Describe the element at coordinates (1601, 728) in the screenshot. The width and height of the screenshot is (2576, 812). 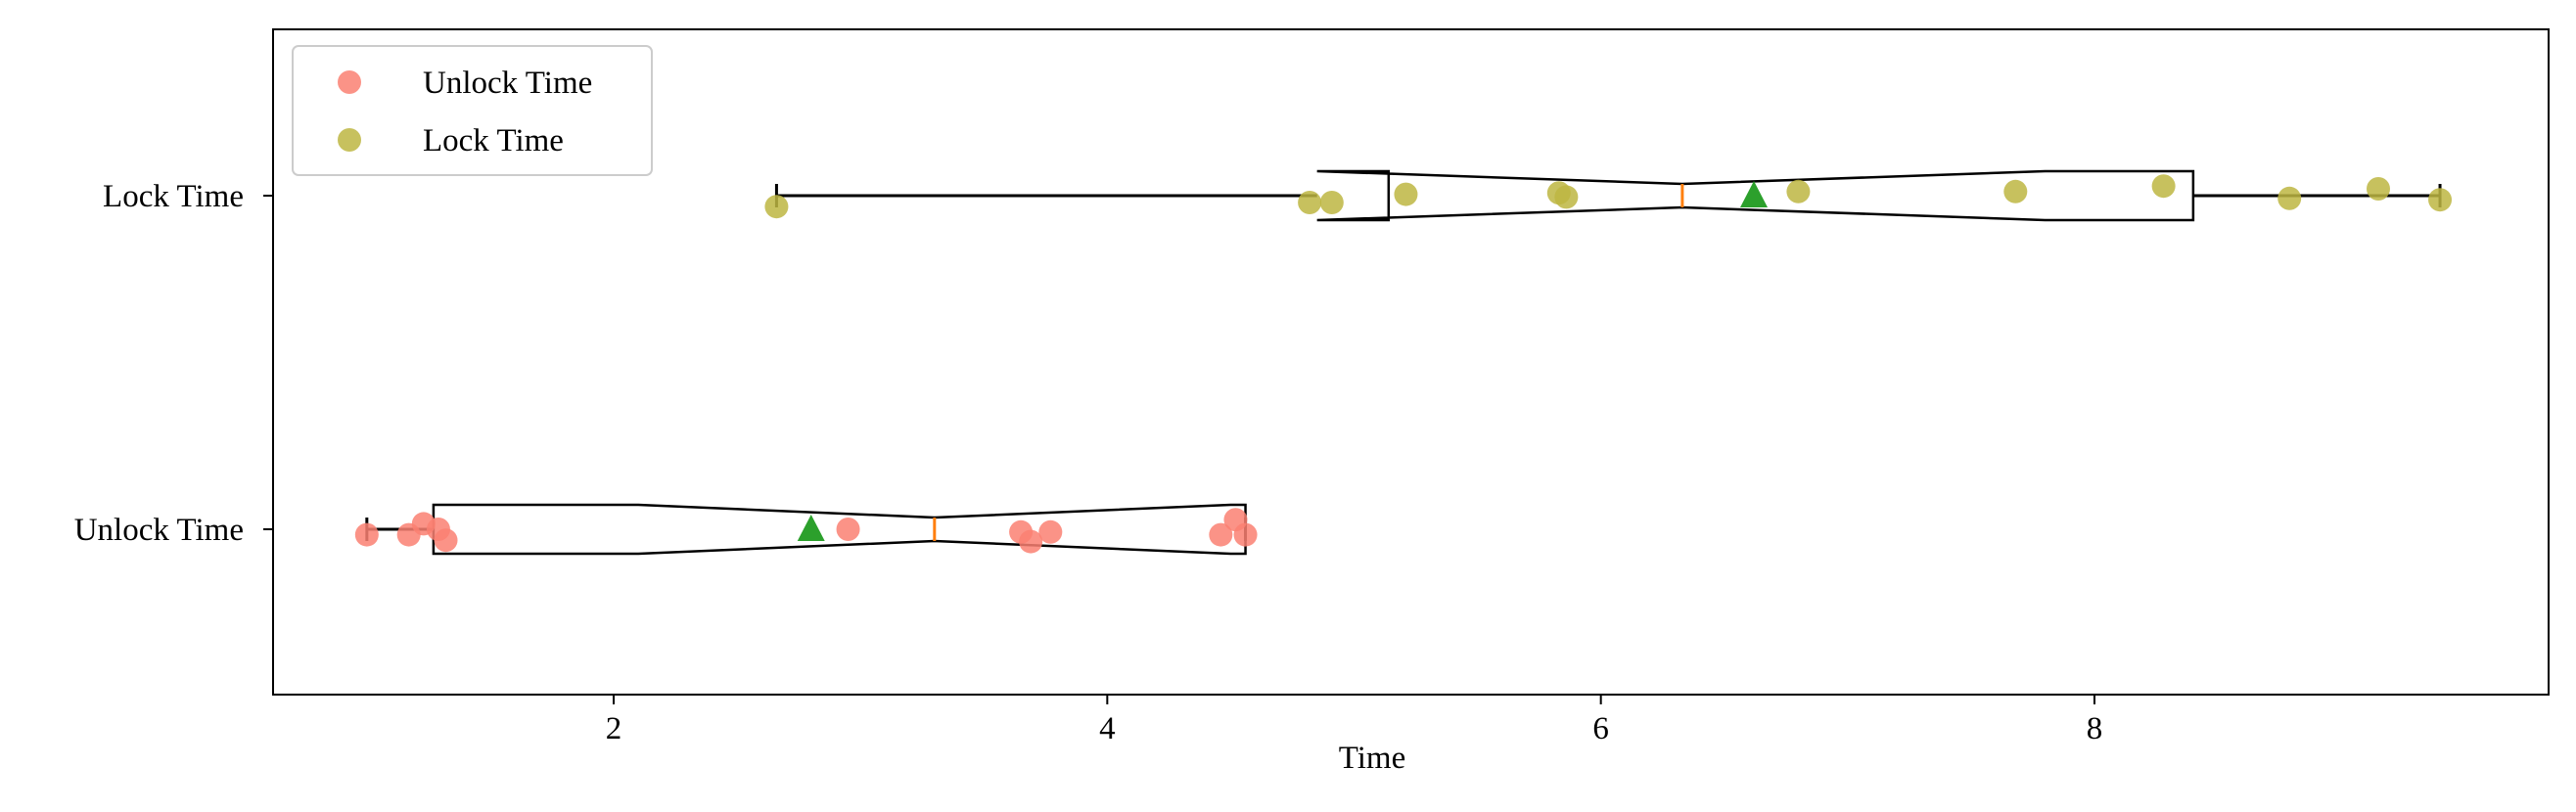
I see `x-tick-label: 6` at that location.